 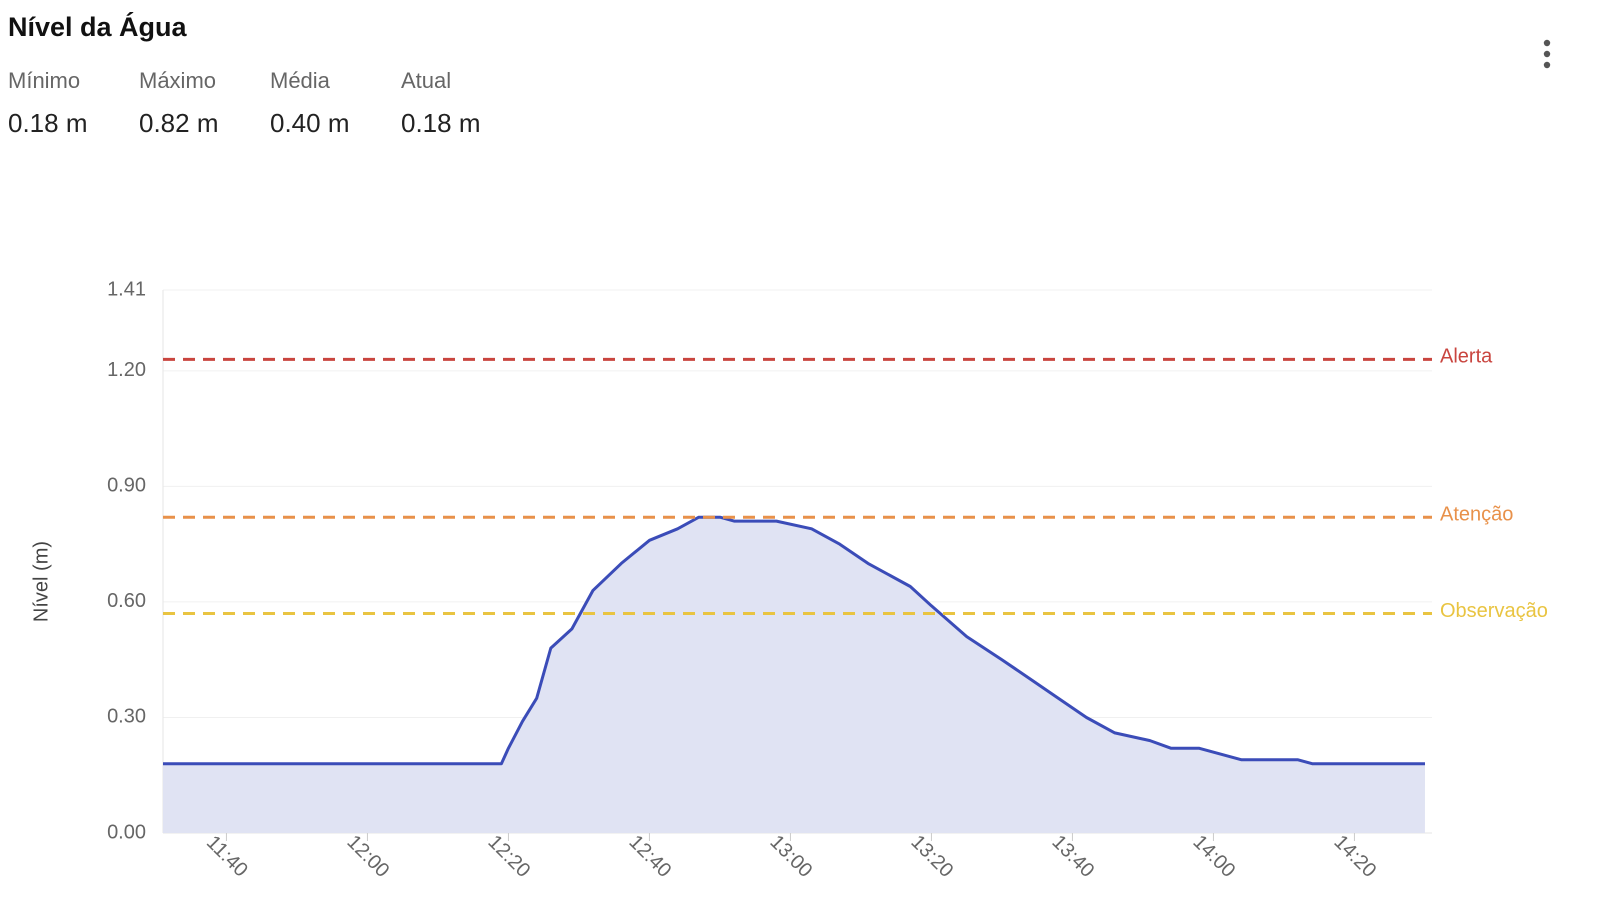 What do you see at coordinates (508, 856) in the screenshot?
I see `x-tick-label: 12:20` at bounding box center [508, 856].